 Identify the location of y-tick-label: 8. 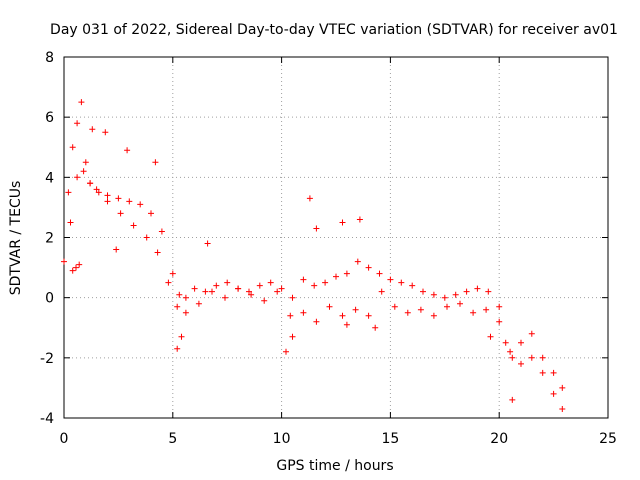
(49, 58).